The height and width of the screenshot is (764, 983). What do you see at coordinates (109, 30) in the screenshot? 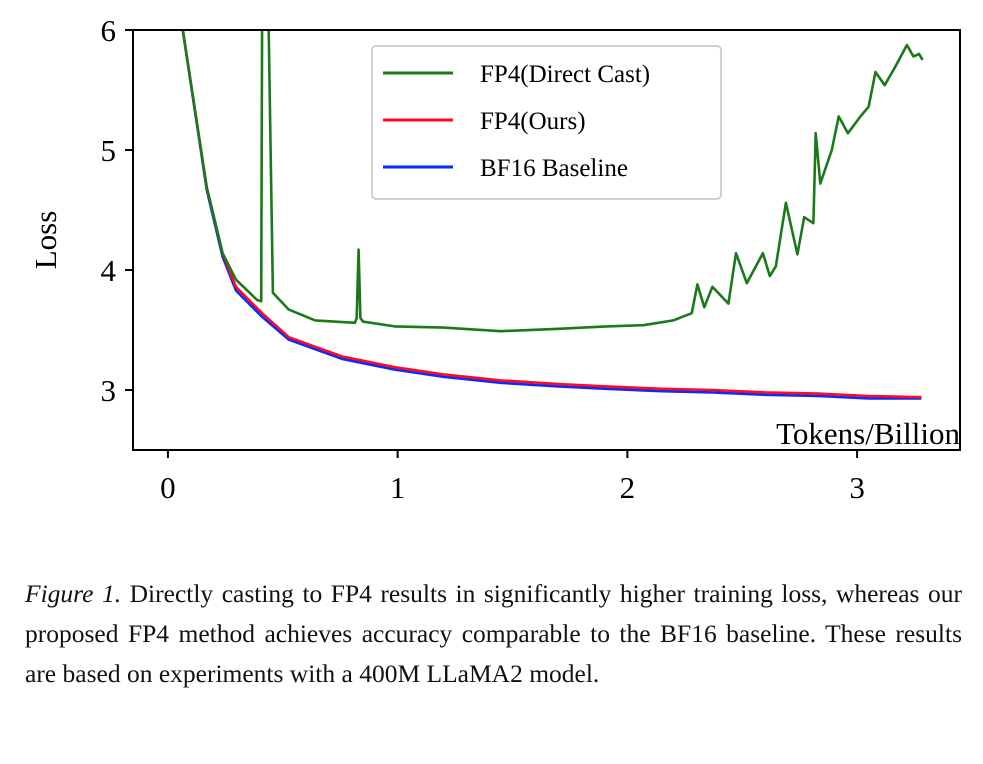
I see `y-tick-label: 6` at bounding box center [109, 30].